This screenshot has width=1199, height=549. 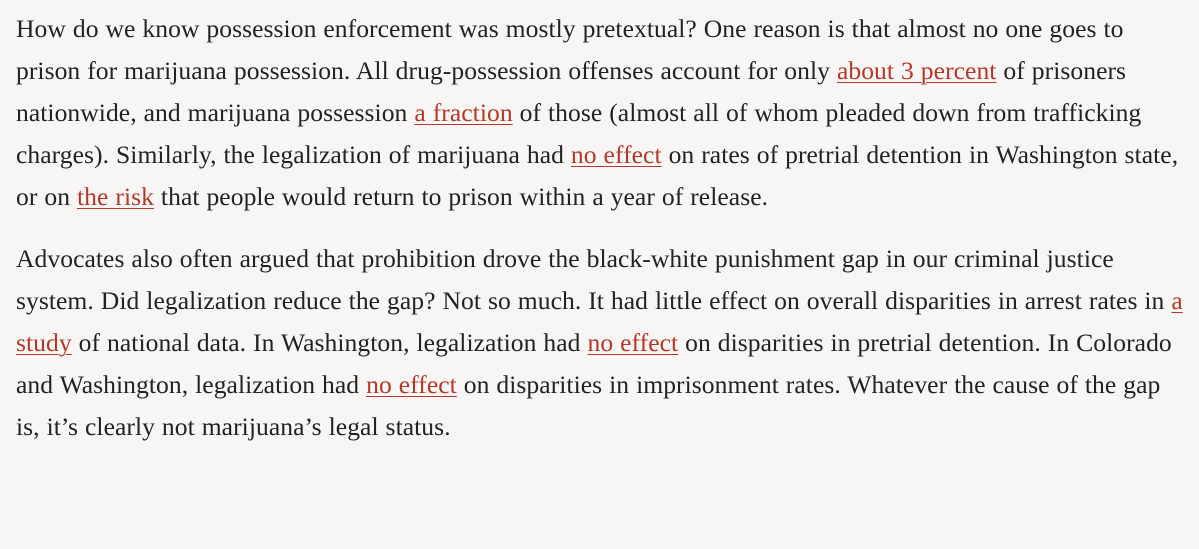 I want to click on link-no-effect-pretrial: no effect, so click(x=616, y=154).